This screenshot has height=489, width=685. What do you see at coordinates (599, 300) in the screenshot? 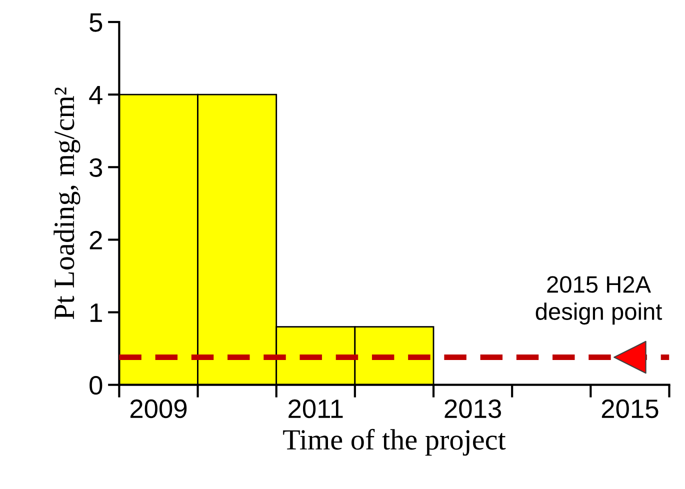
I see `annotation: 2015 H2A design point` at bounding box center [599, 300].